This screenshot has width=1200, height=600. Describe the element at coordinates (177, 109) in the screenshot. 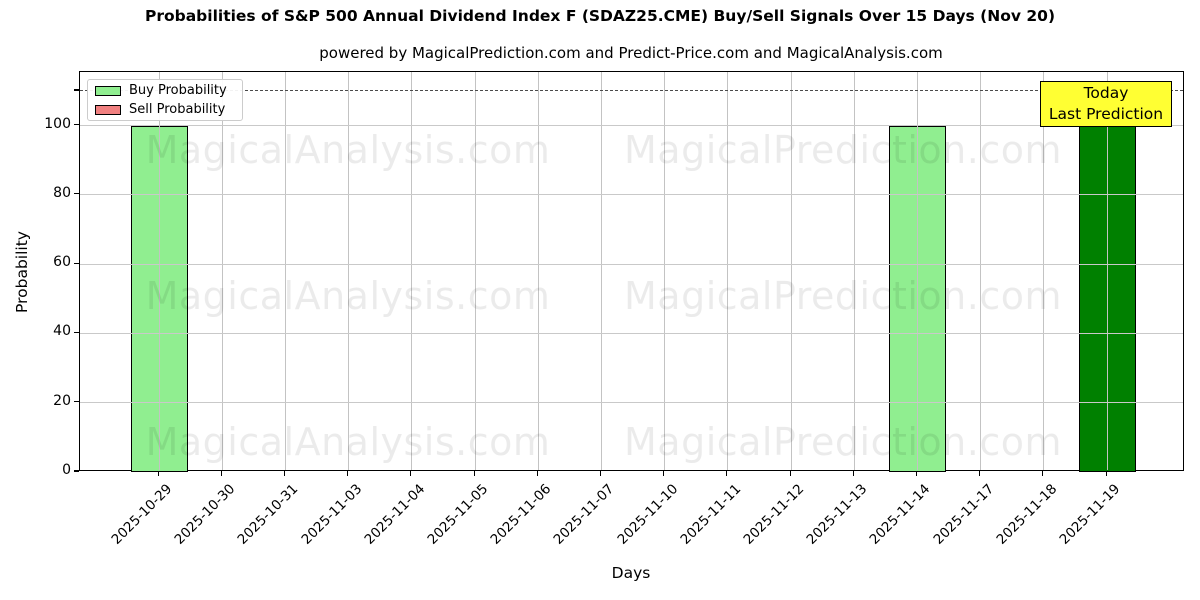

I see `legend-label-sell: Sell Probability` at that location.